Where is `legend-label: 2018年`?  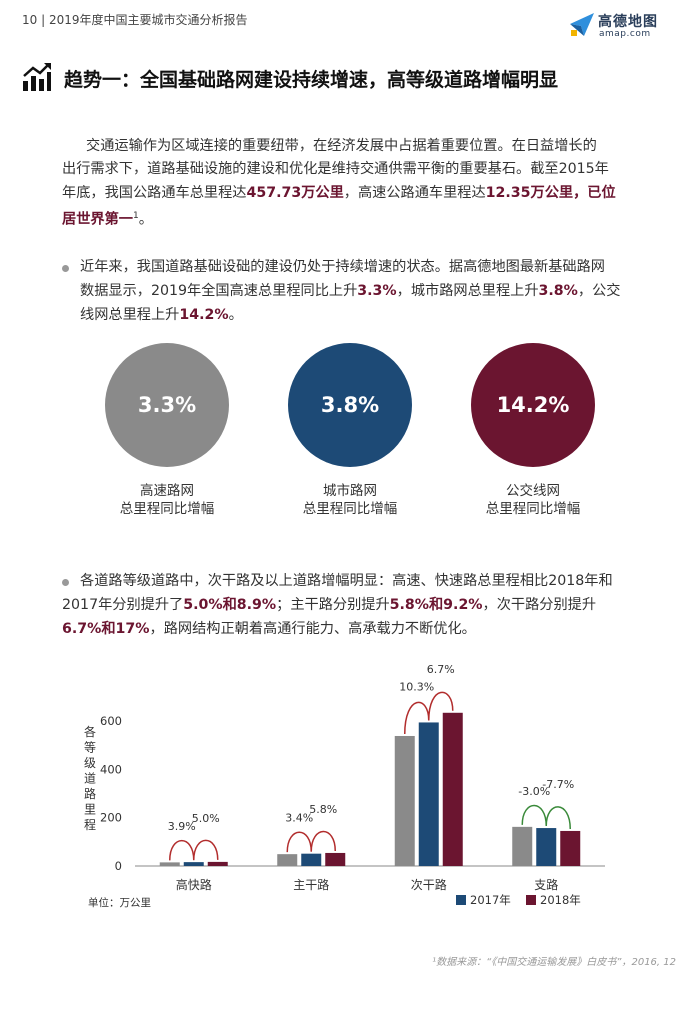
legend-label: 2018年 is located at coordinates (560, 900).